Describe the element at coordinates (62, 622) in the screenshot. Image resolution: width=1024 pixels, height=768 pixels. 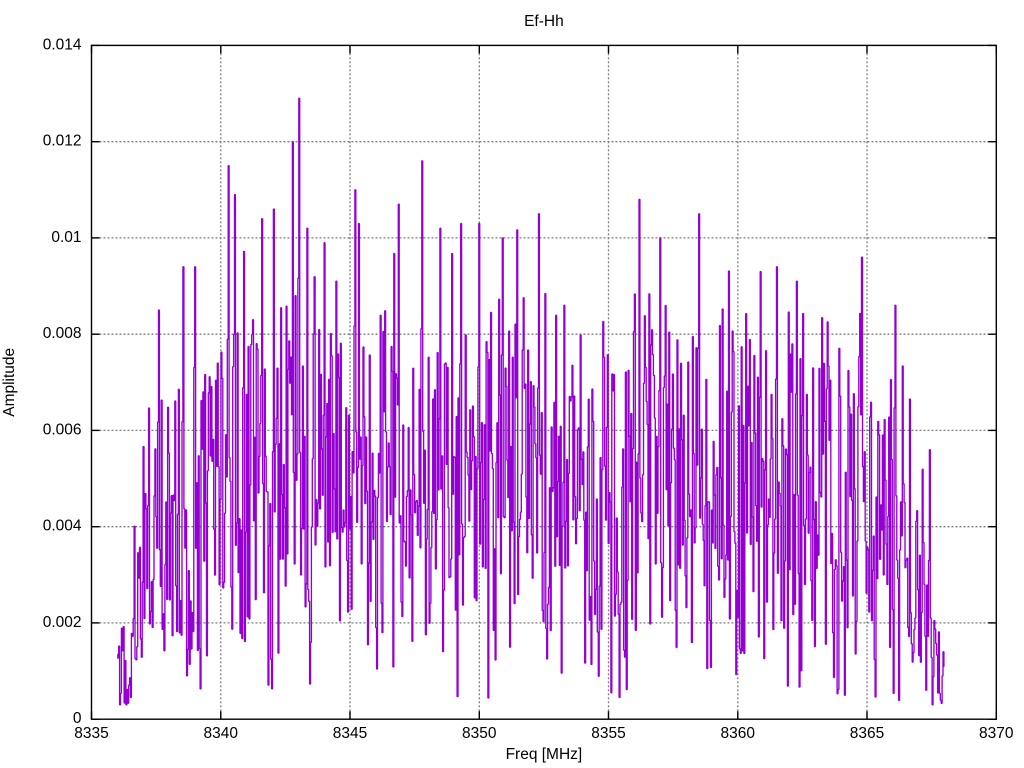
I see `svg-text: 0.002` at that location.